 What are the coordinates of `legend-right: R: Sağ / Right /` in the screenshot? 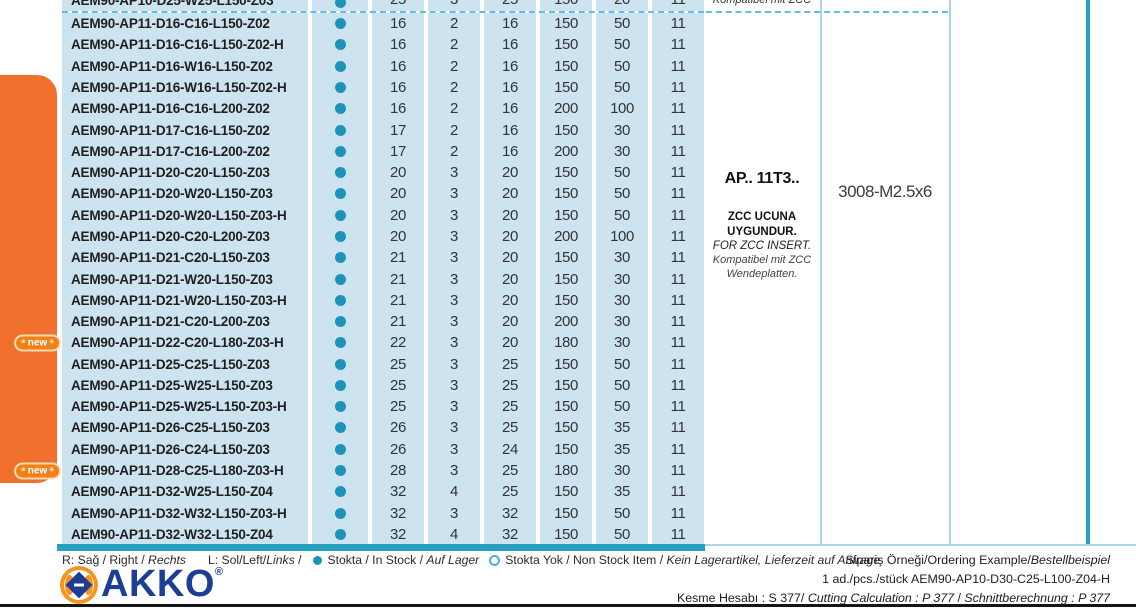 It's located at (103, 560).